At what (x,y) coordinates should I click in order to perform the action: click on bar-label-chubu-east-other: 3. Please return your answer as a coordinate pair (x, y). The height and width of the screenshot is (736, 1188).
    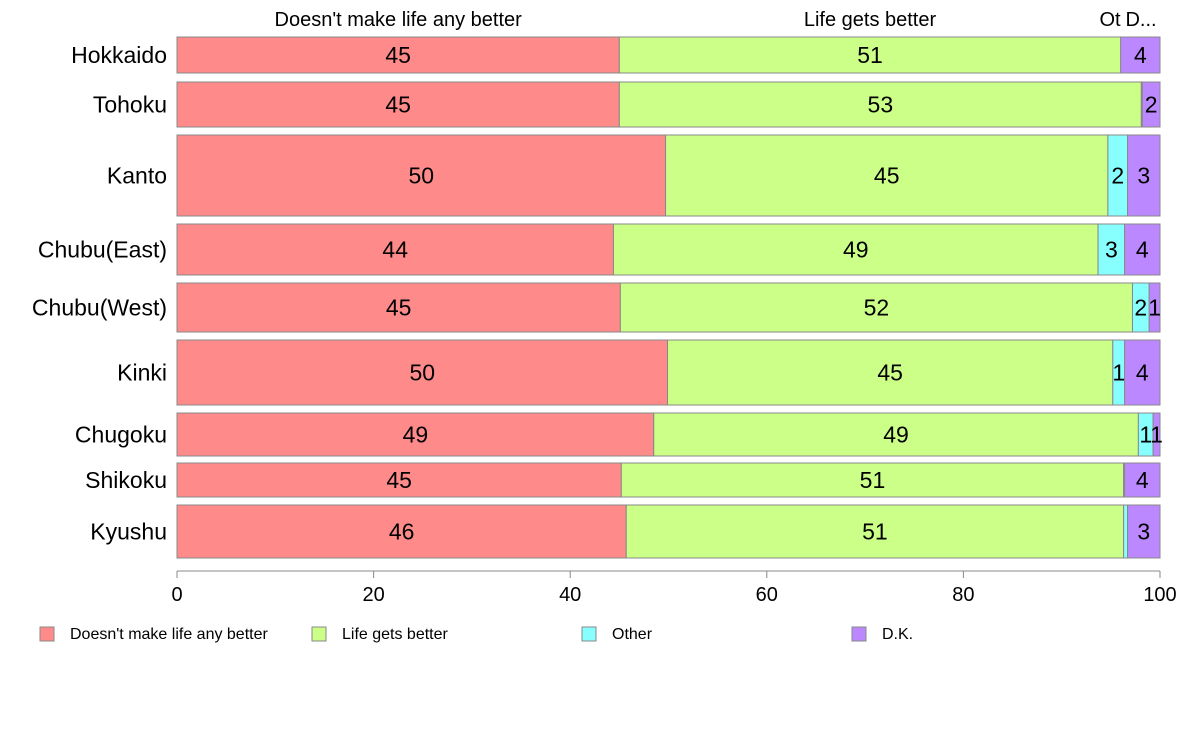
    Looking at the image, I should click on (1111, 250).